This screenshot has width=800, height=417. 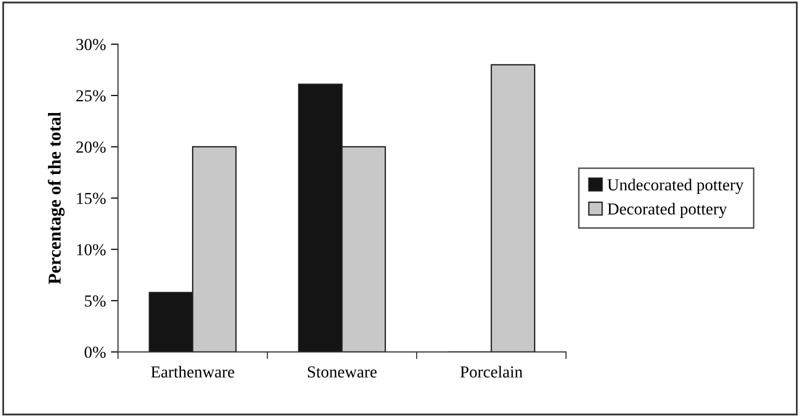 What do you see at coordinates (667, 210) in the screenshot?
I see `legend-label: Decorated pottery` at bounding box center [667, 210].